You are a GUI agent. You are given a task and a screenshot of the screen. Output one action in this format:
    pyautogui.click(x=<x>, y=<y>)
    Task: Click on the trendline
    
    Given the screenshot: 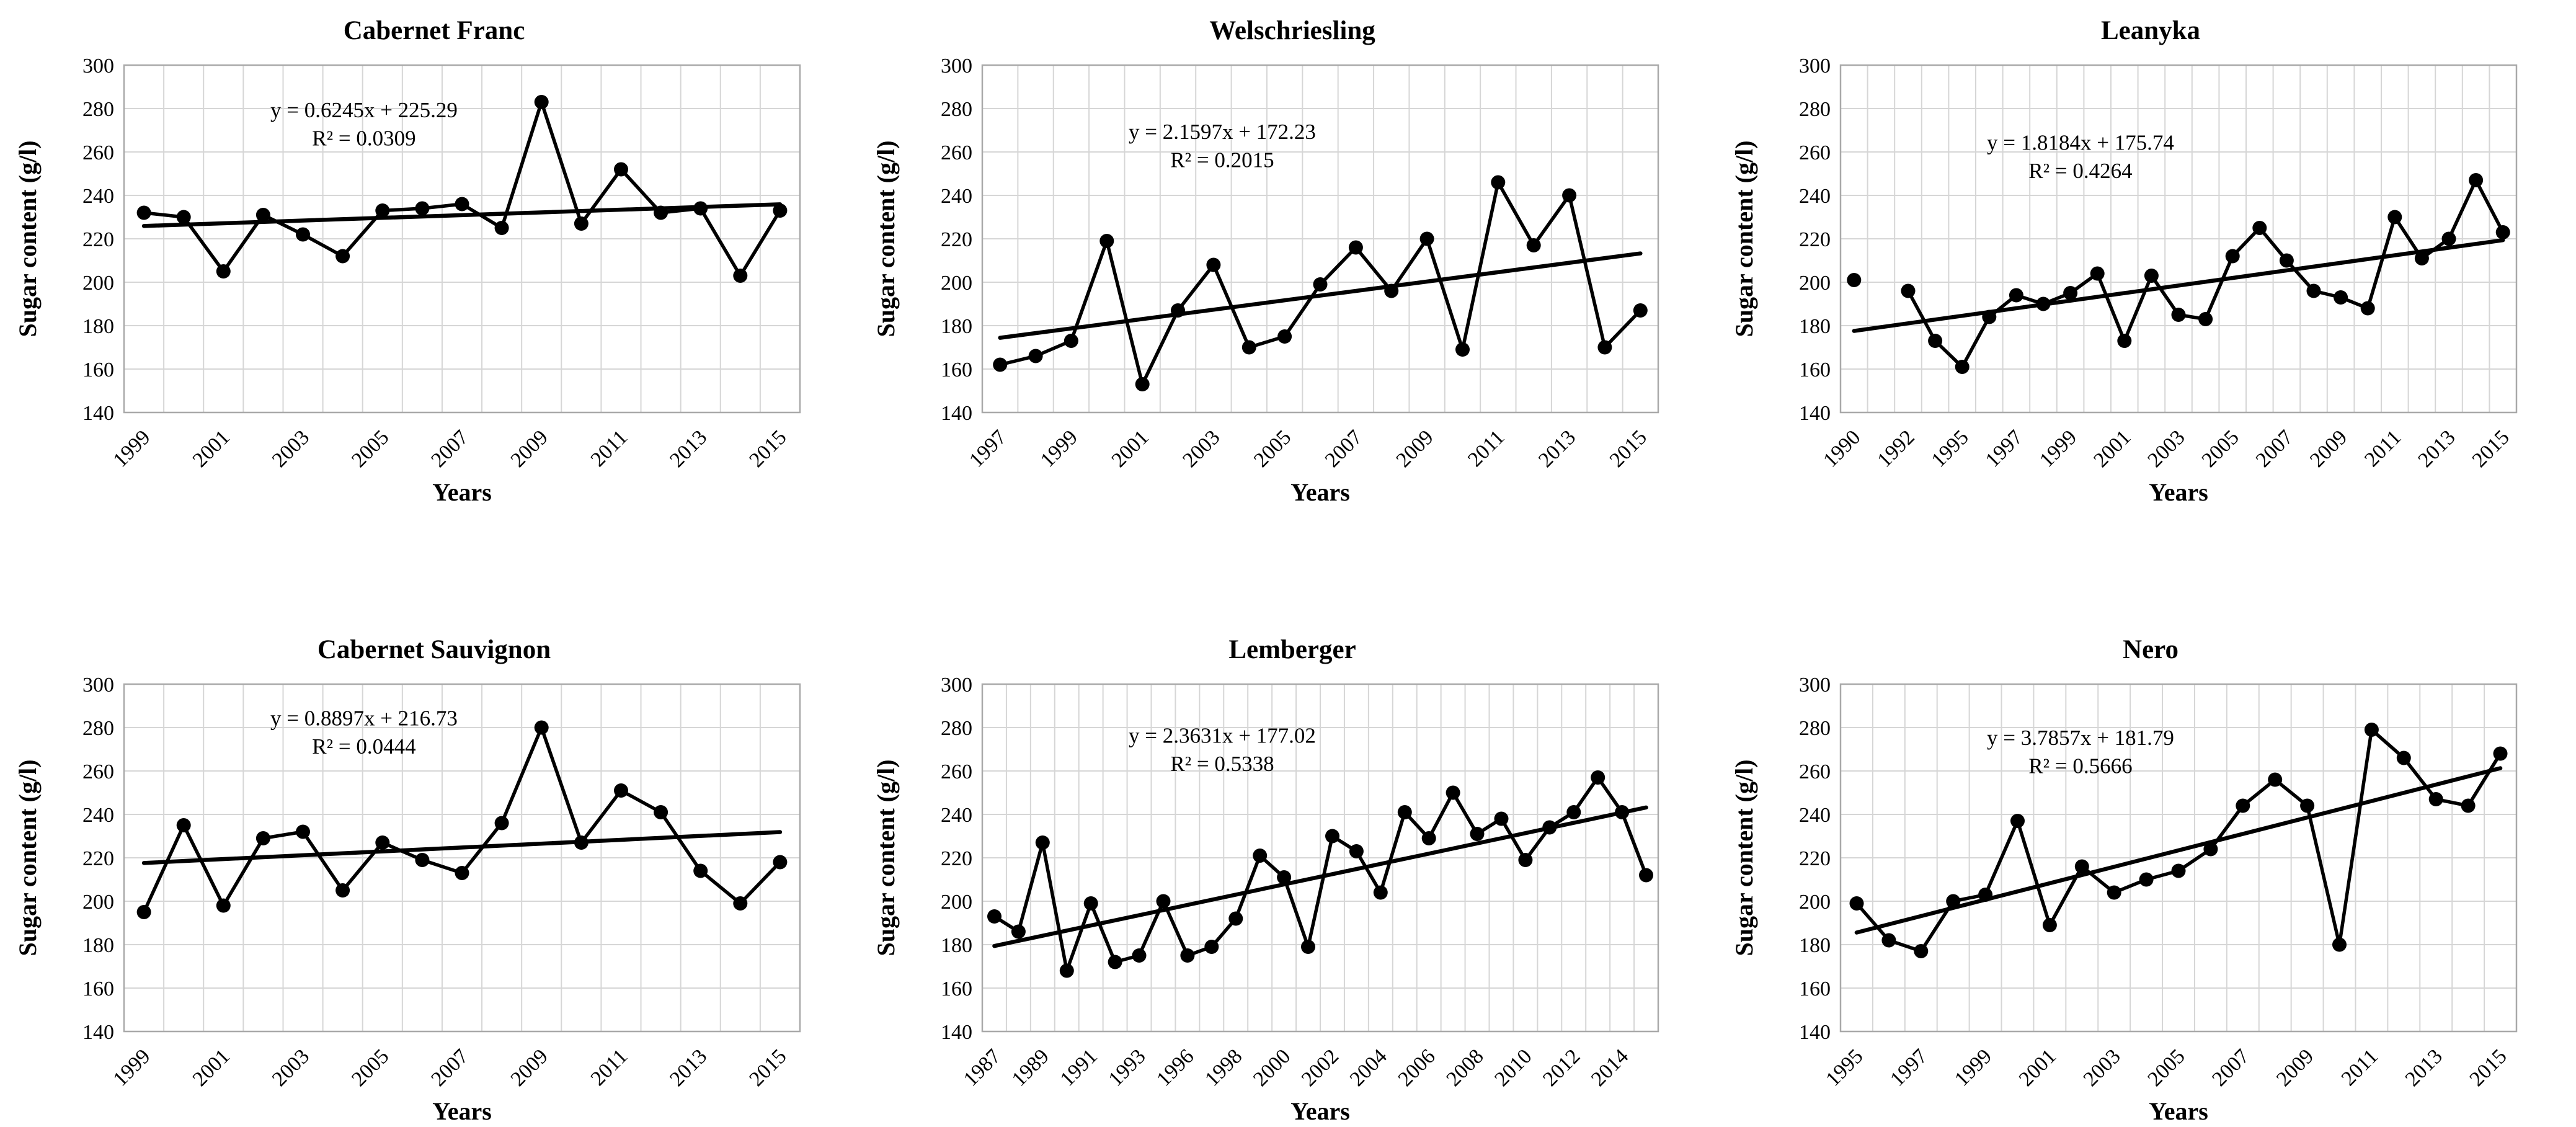 What is the action you would take?
    pyautogui.click(x=462, y=215)
    